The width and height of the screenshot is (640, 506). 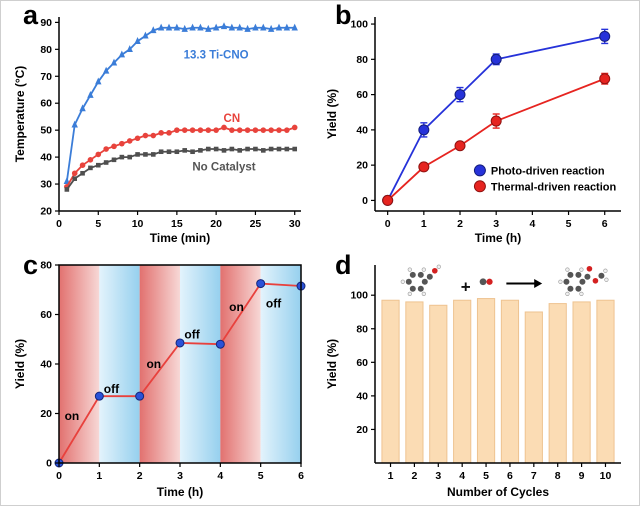 What do you see at coordinates (31, 265) in the screenshot?
I see `panel-label-c: c` at bounding box center [31, 265].